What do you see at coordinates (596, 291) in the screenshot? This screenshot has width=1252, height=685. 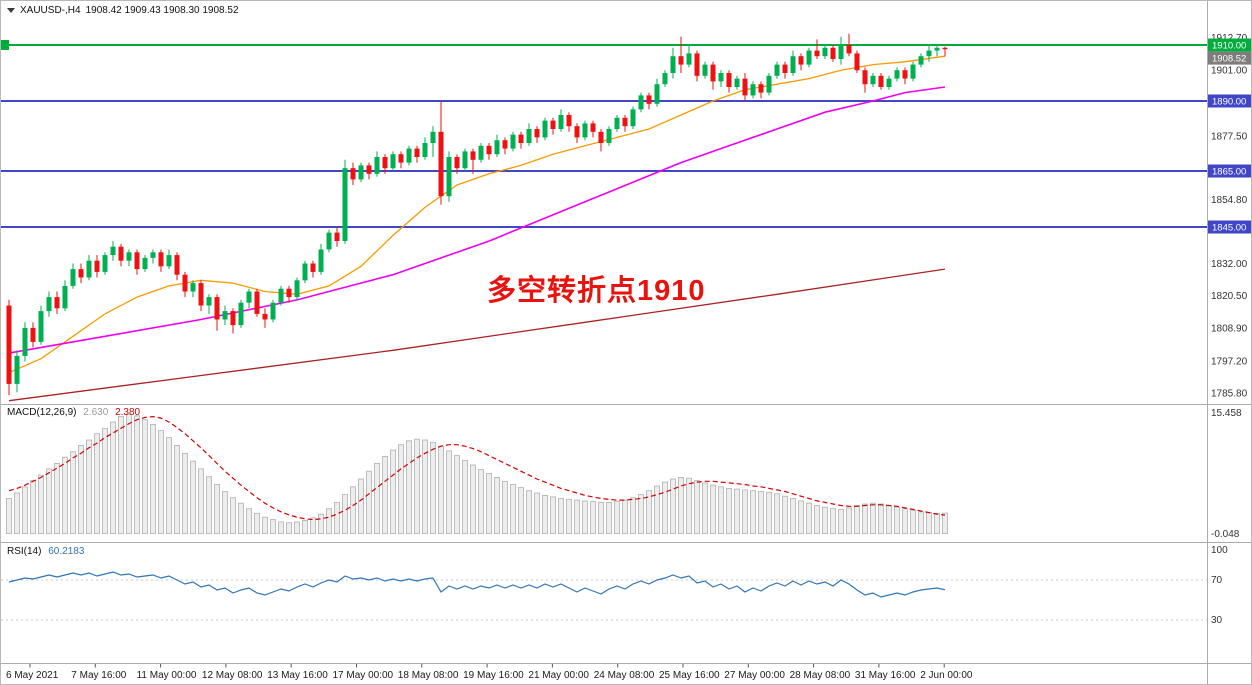 I see `annotation-text: 多空转折点1910` at bounding box center [596, 291].